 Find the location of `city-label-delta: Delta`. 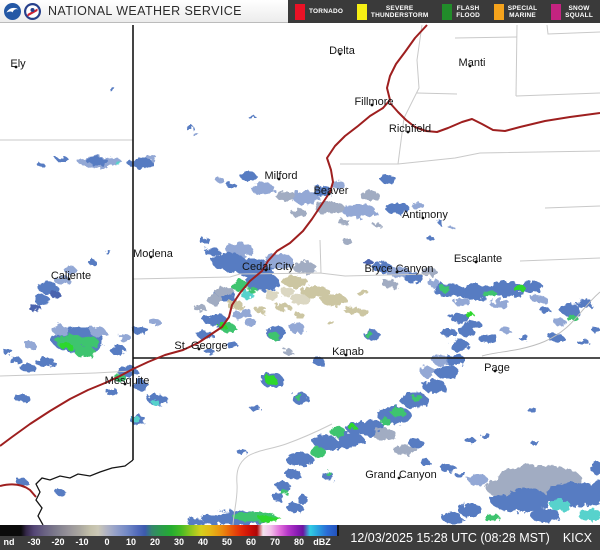

city-label-delta: Delta is located at coordinates (342, 51).